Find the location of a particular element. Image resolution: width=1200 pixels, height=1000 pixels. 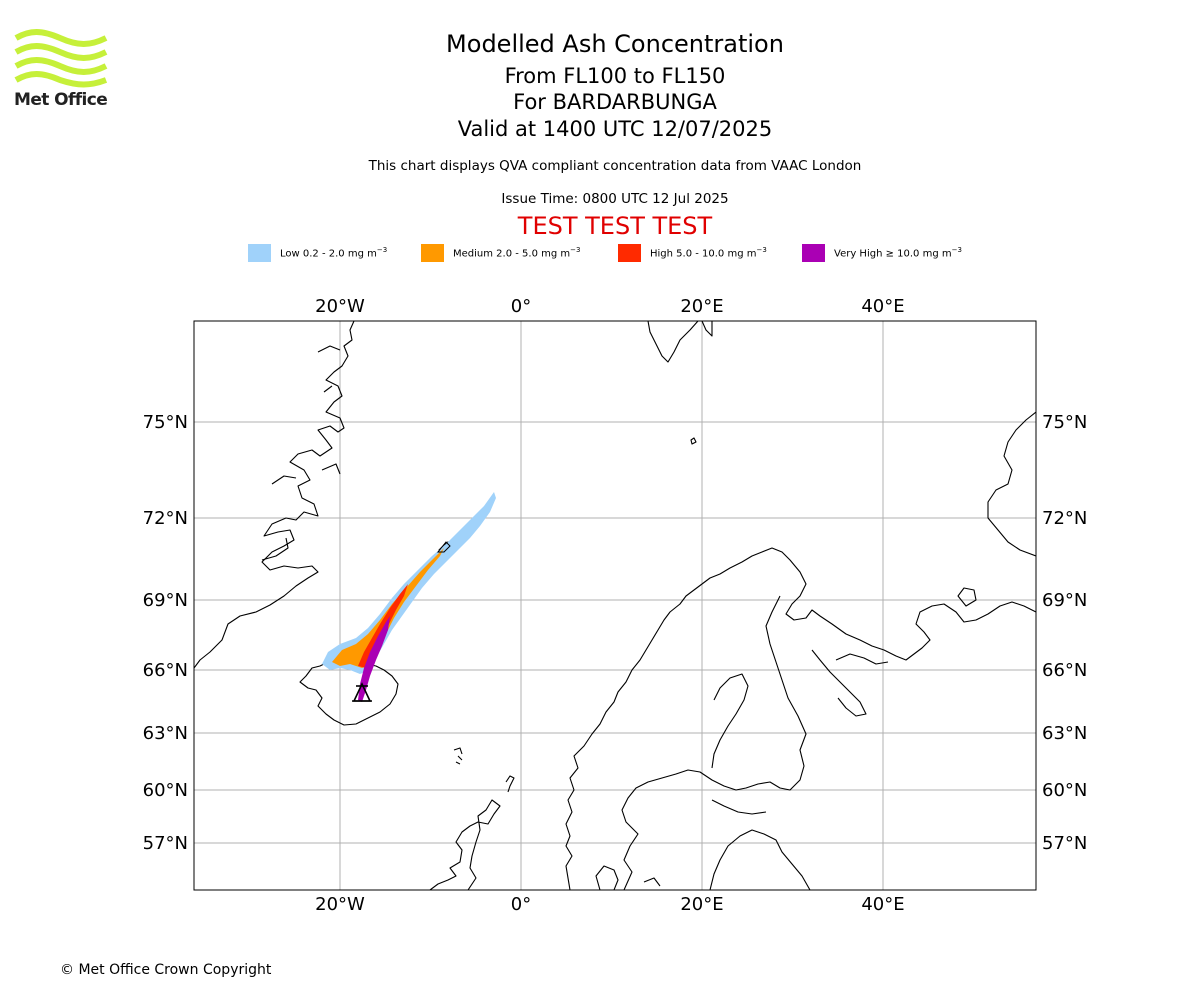

lat-label-right-66n: 66°N is located at coordinates (1064, 670).